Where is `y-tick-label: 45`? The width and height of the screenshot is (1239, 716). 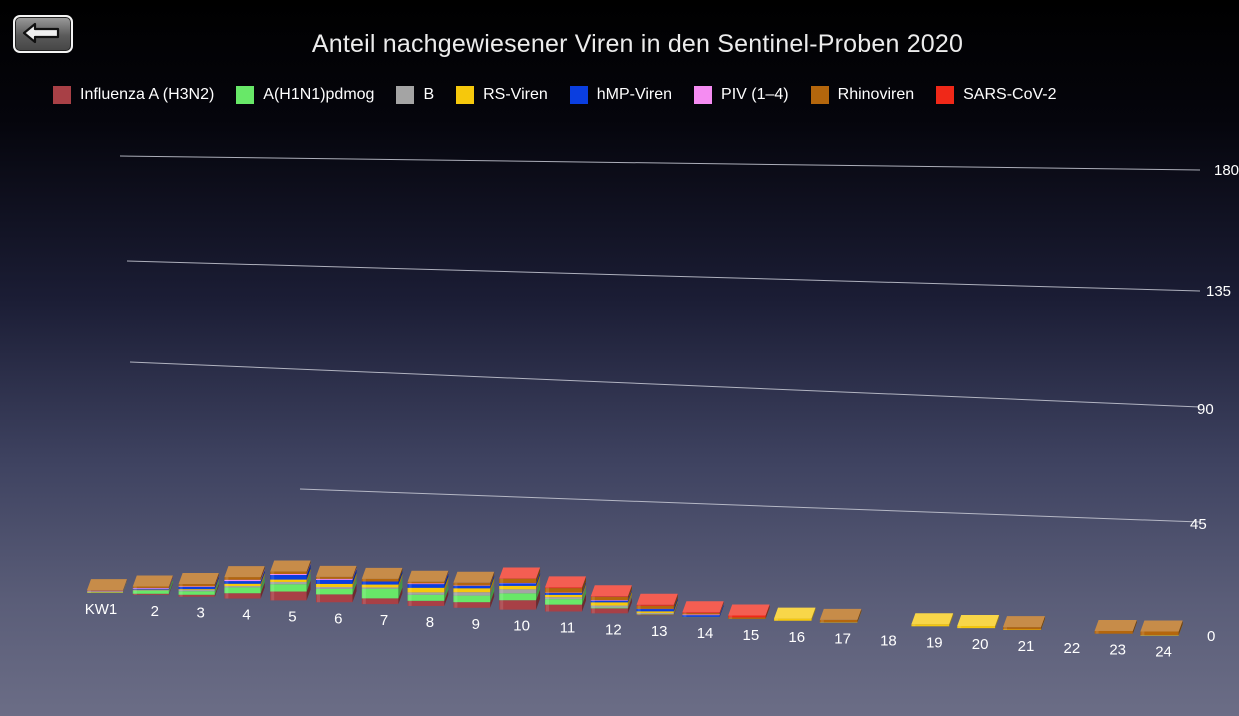
y-tick-label: 45 is located at coordinates (1198, 524).